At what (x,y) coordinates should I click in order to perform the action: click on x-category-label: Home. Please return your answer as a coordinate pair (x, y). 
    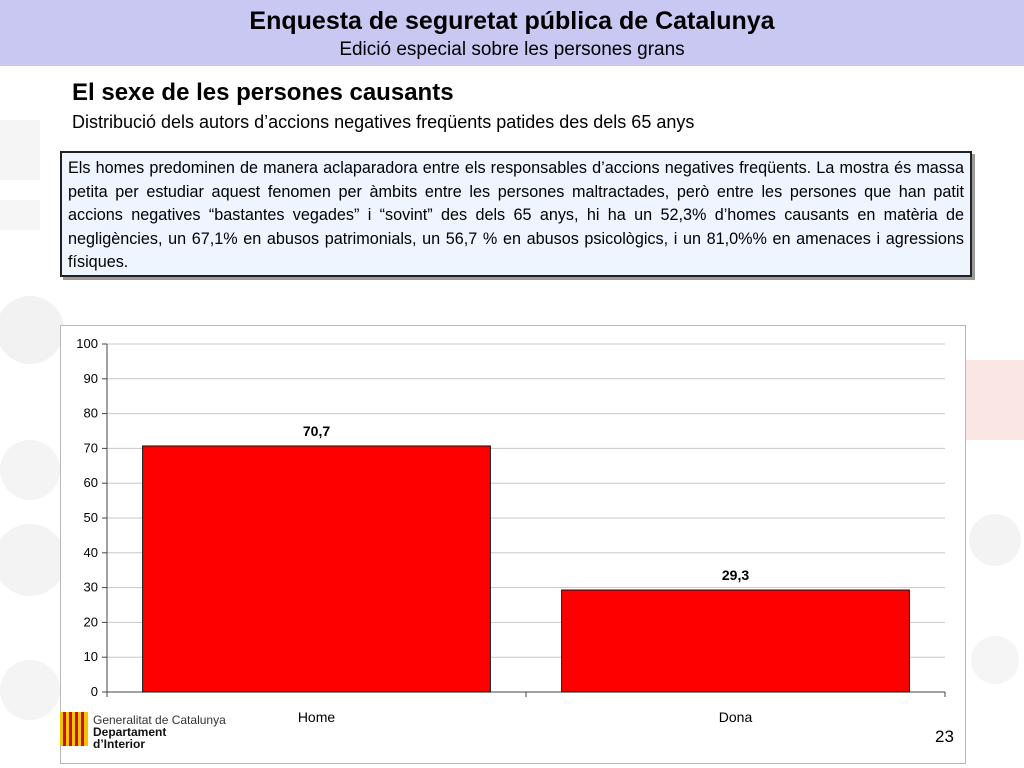
    Looking at the image, I should click on (317, 717).